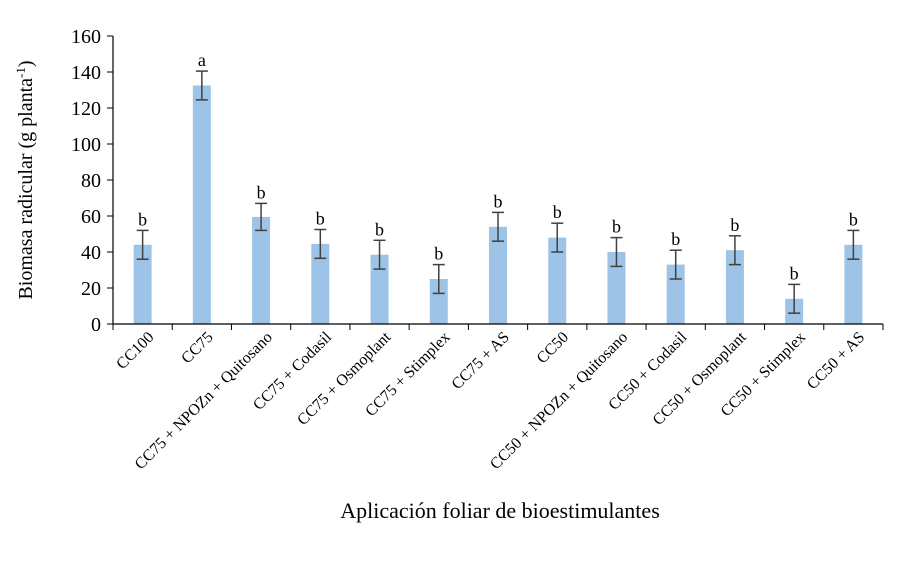 The image size is (916, 577). Describe the element at coordinates (26, 63) in the screenshot. I see `y-axis-label-close: )` at that location.